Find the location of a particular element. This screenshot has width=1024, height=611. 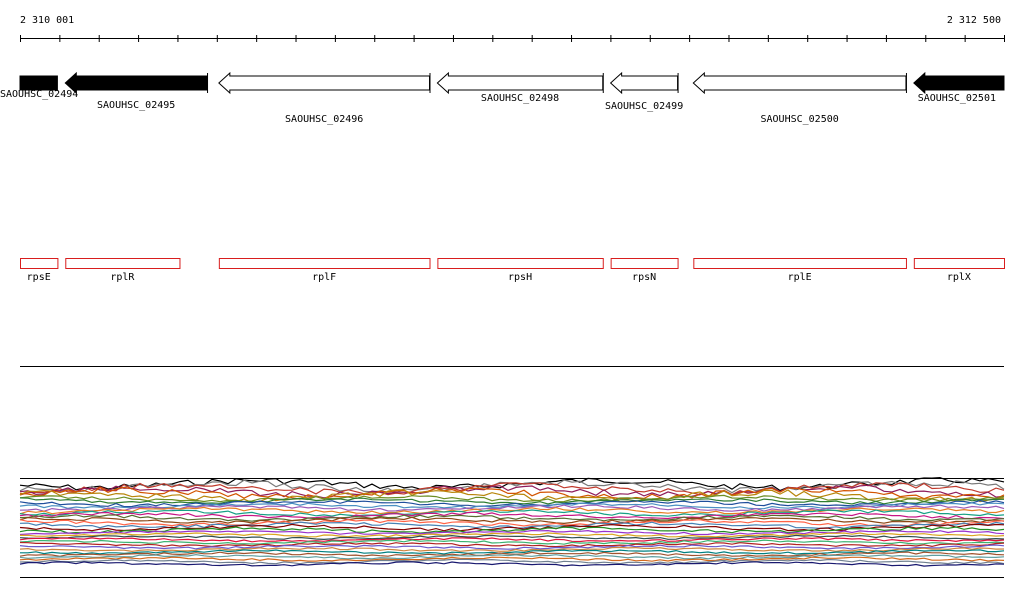

gene-arrow: SAOUHSC_02501 is located at coordinates (959, 87).